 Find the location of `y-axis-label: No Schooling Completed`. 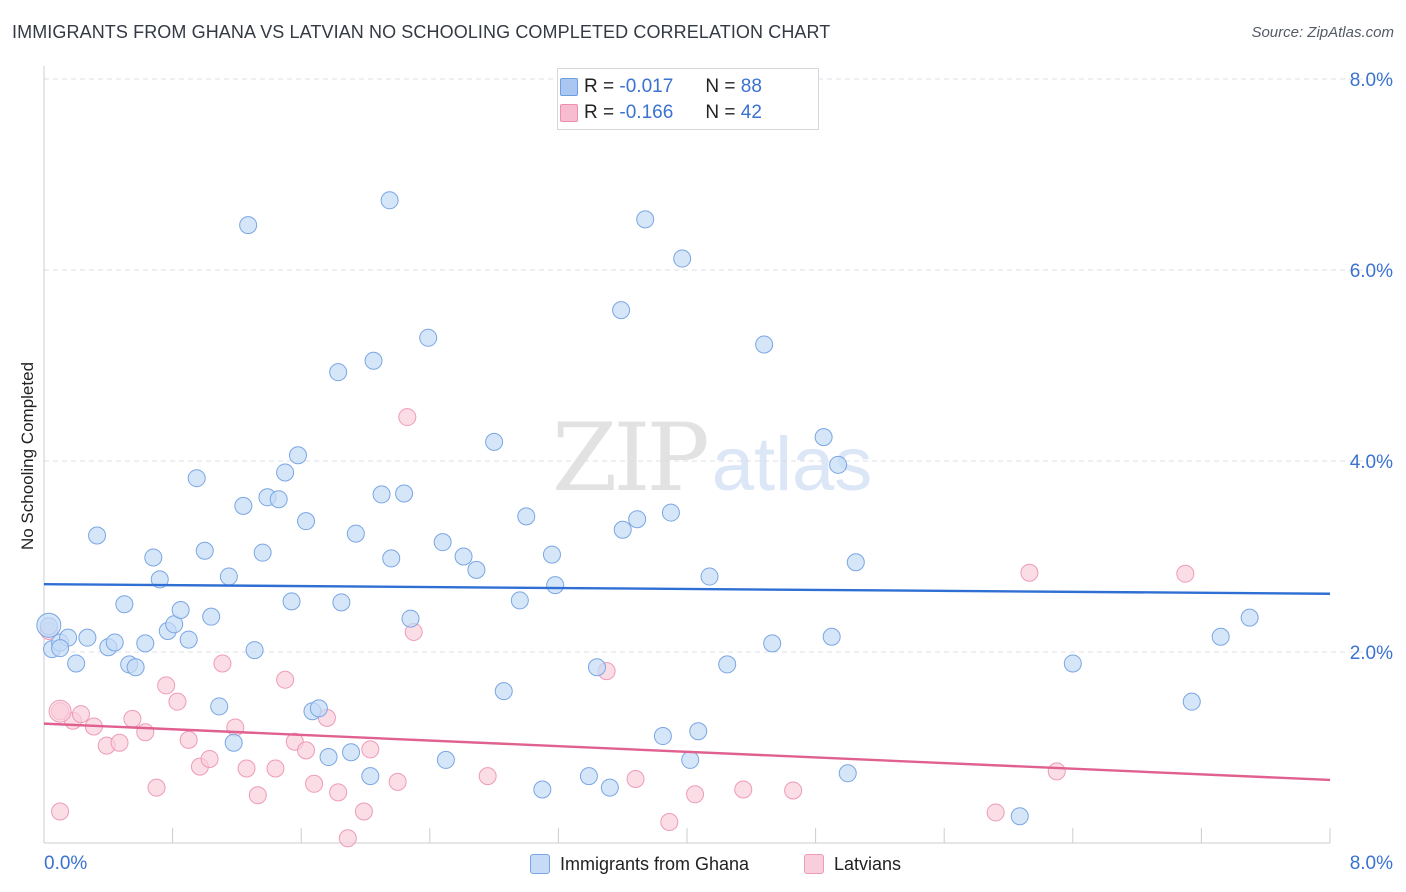

y-axis-label: No Schooling Completed is located at coordinates (27, 456).